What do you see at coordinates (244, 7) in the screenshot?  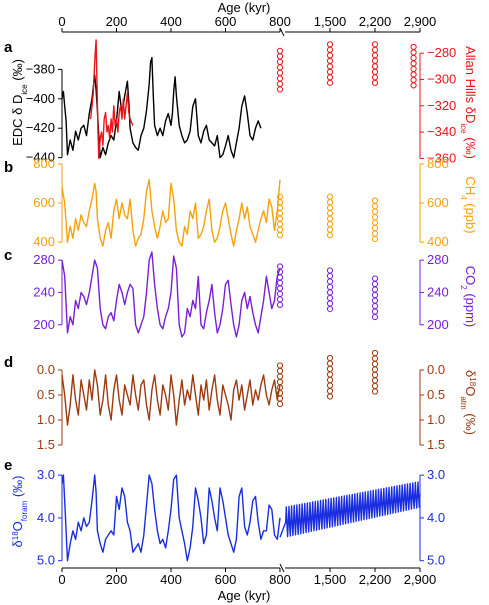 I see `x-axis-title-top: Age (kyr)` at bounding box center [244, 7].